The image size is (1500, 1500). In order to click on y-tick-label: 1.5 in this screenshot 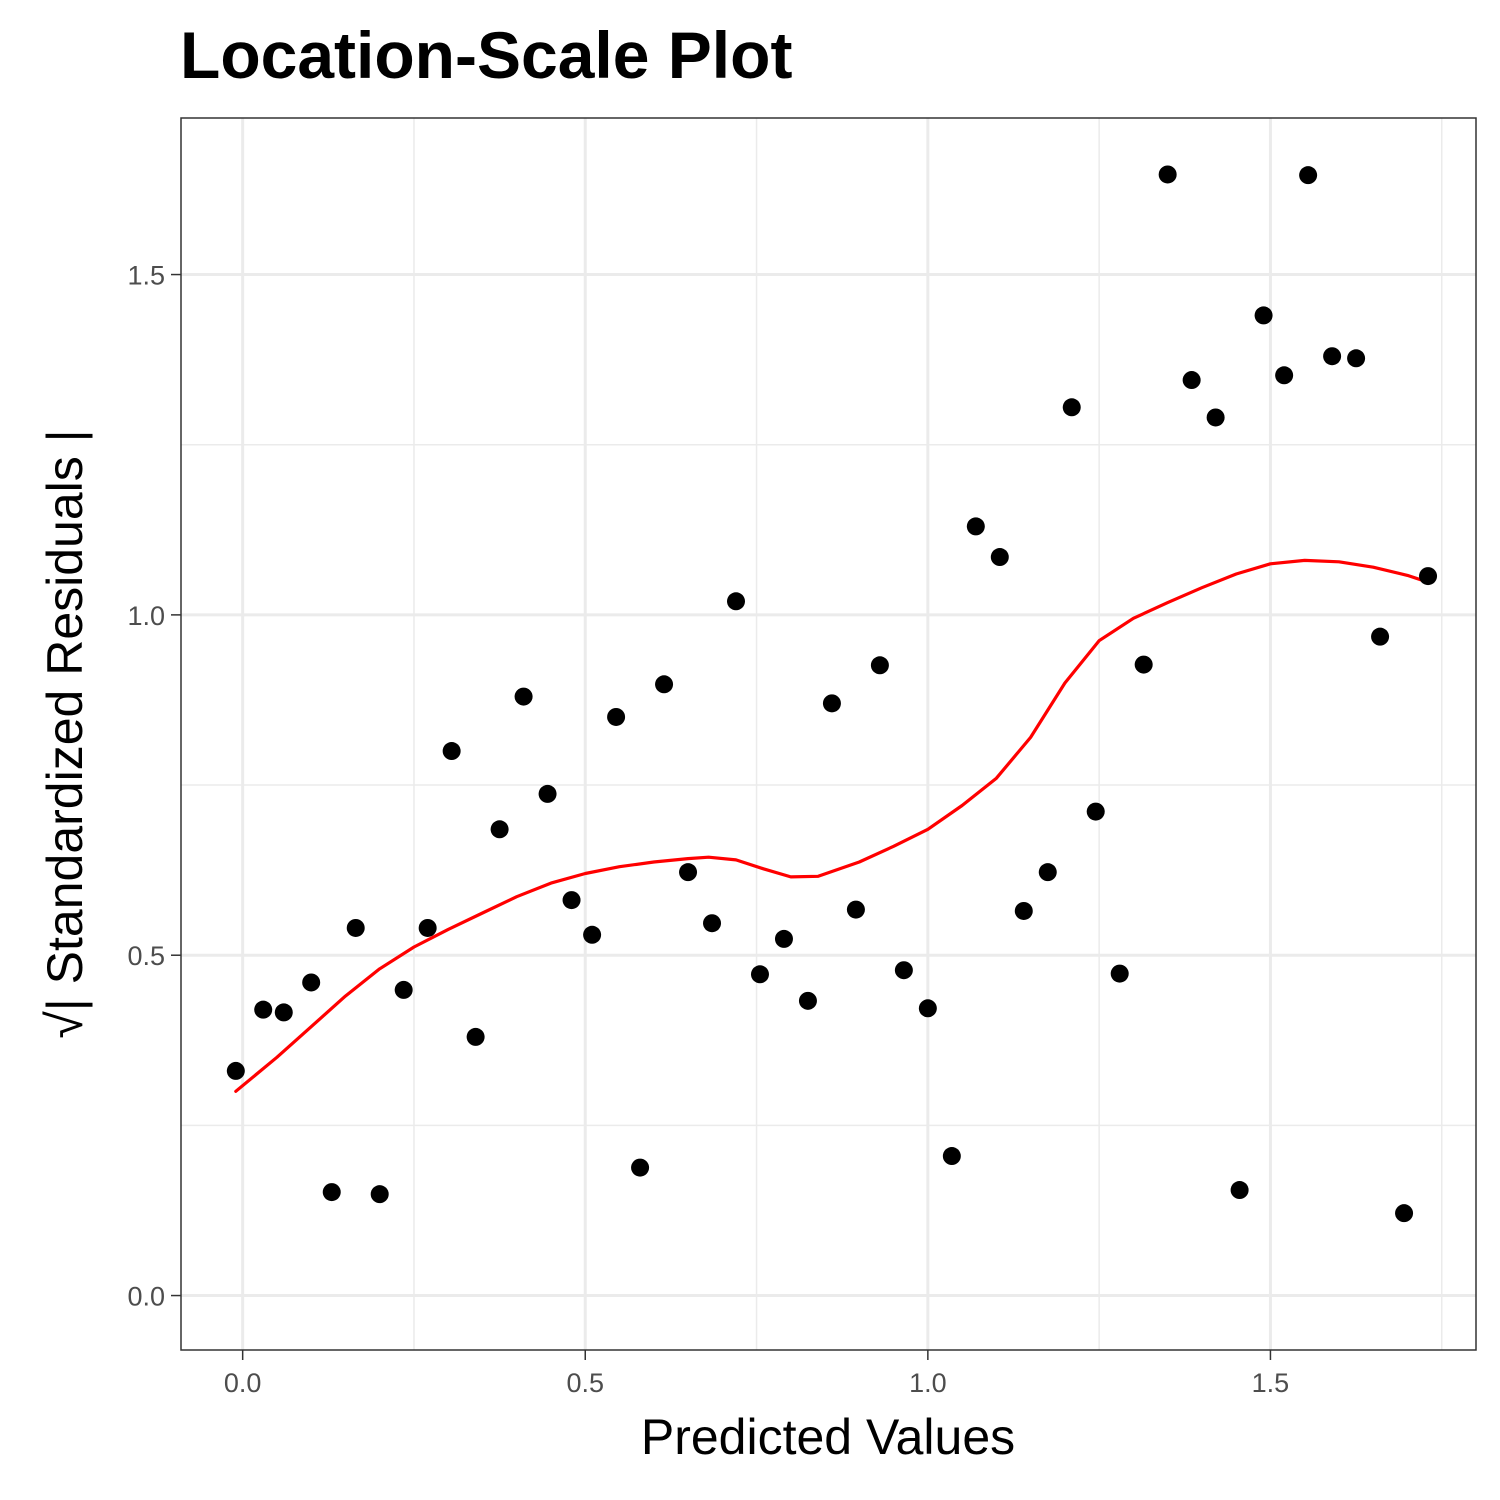, I will do `click(146, 276)`.